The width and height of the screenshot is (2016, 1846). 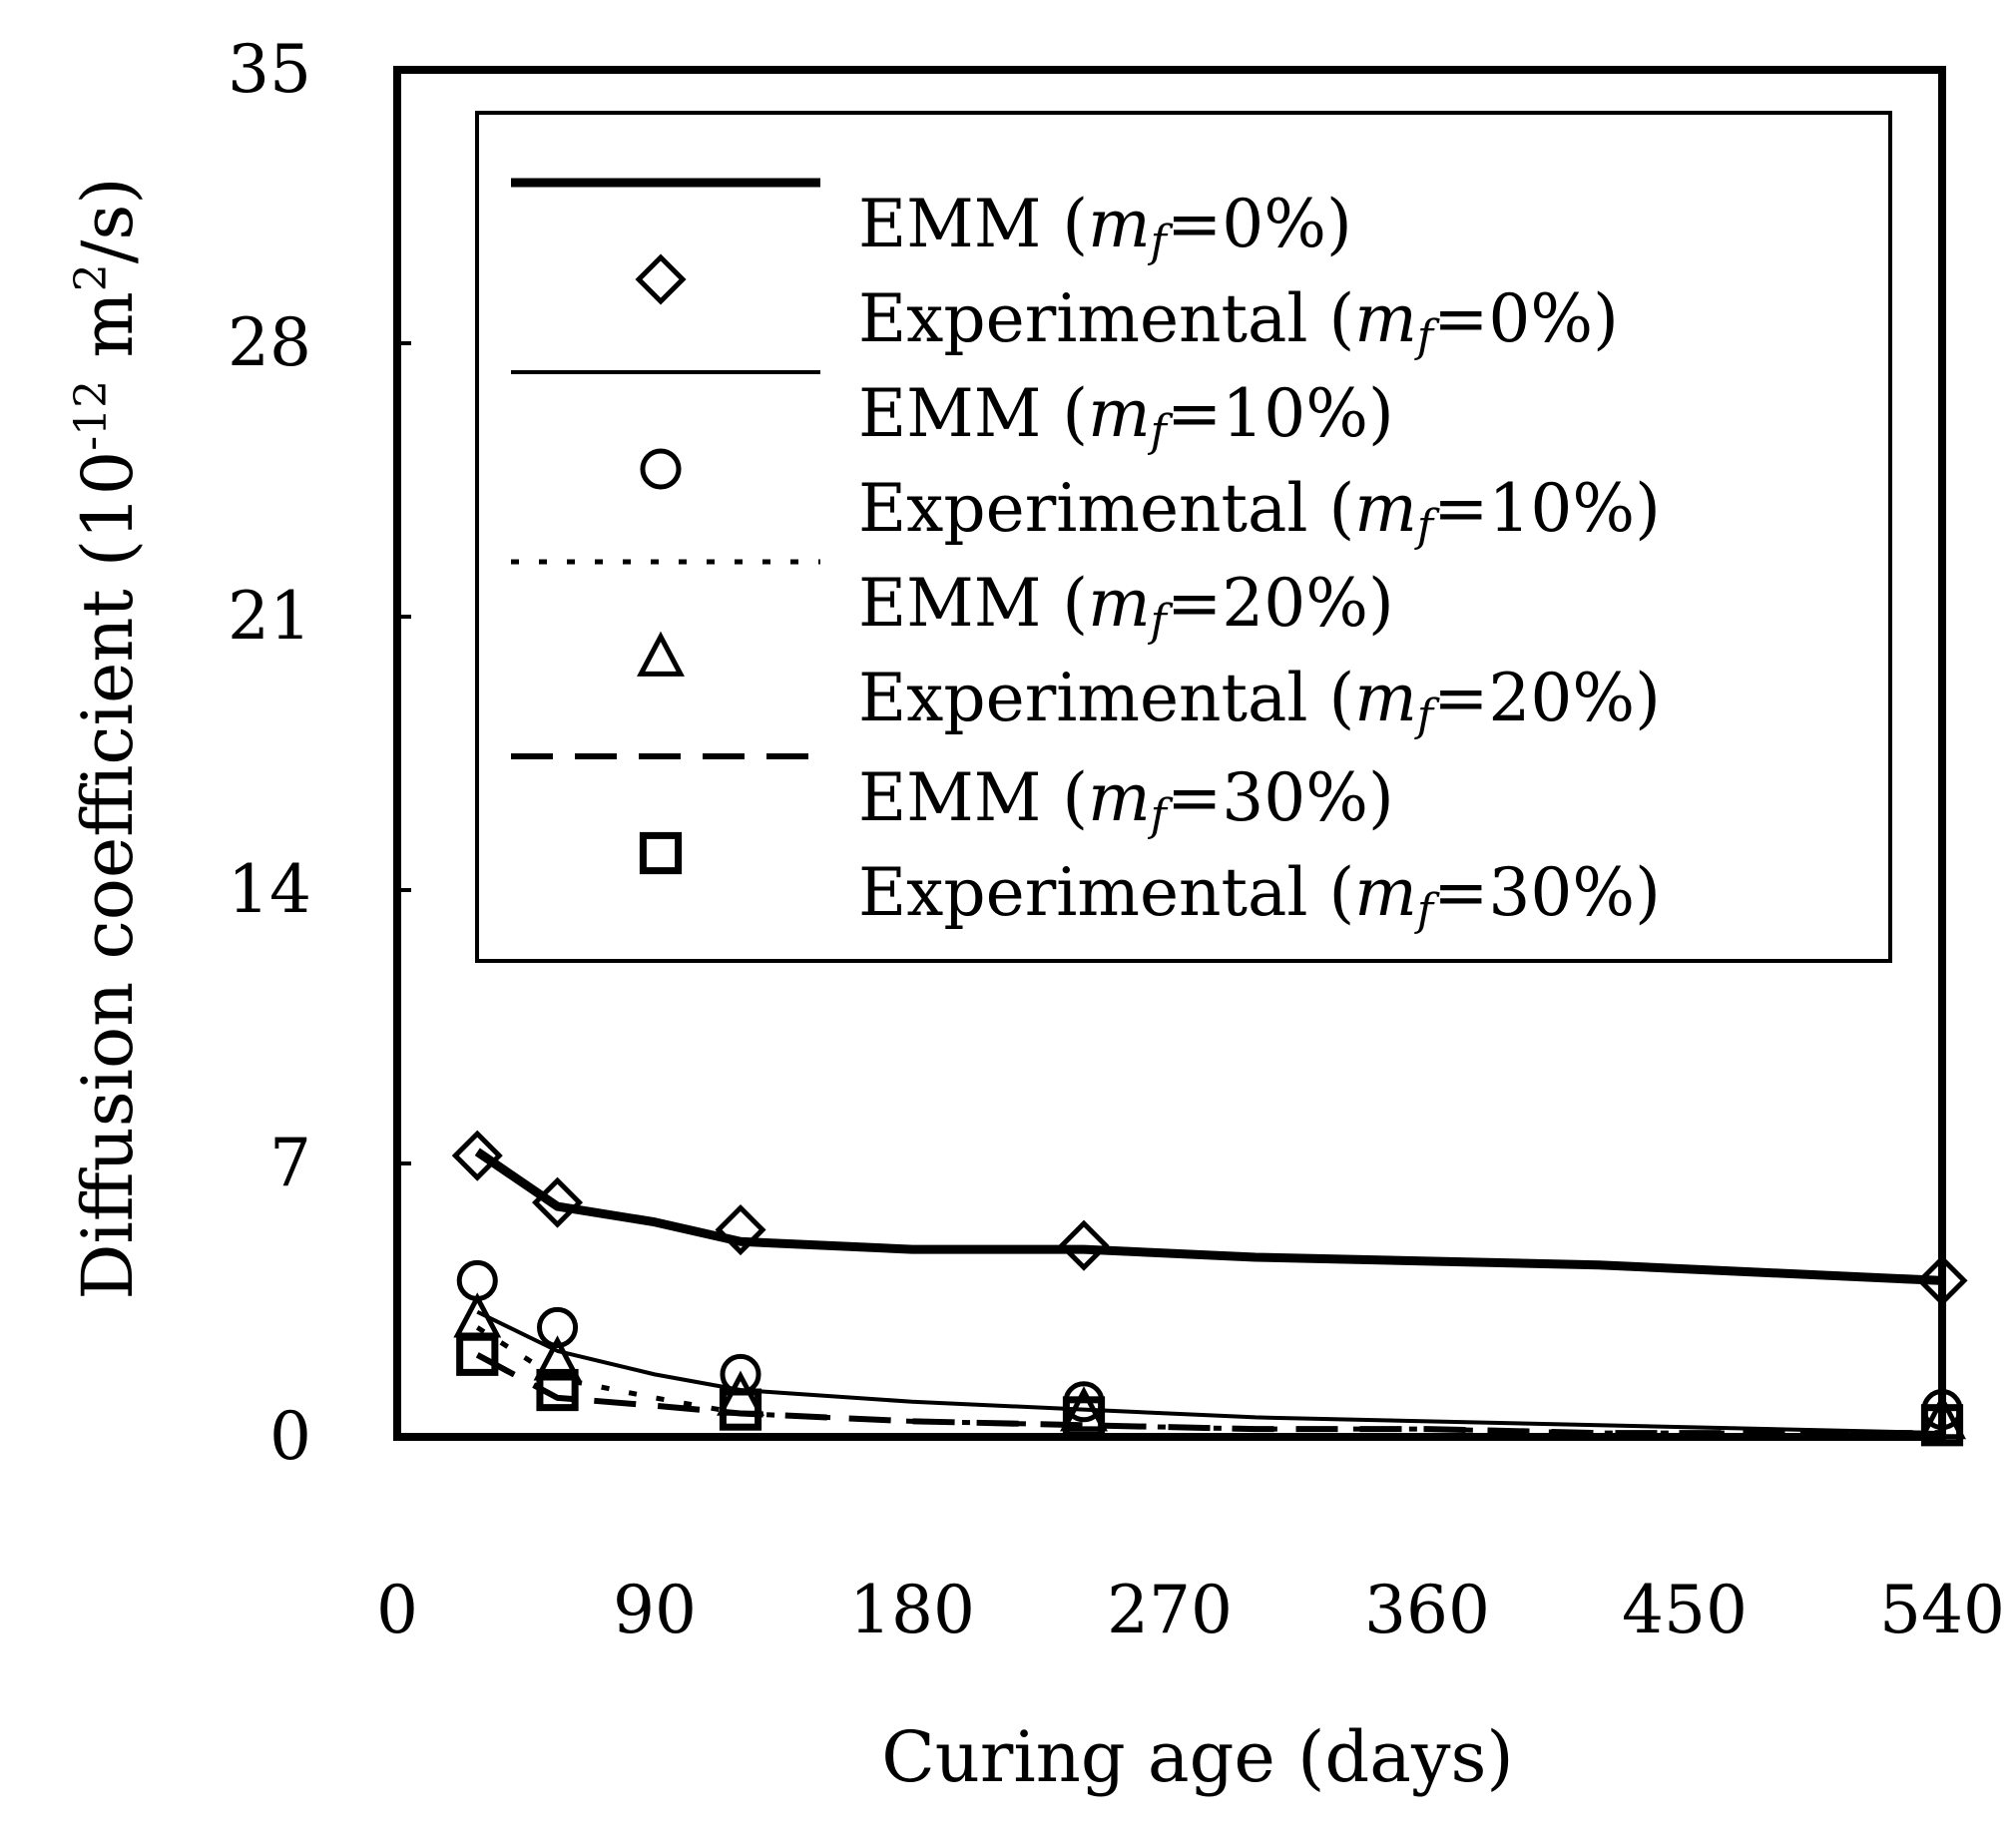 I want to click on legend-label: EMM (mf=20%), so click(x=1126, y=606).